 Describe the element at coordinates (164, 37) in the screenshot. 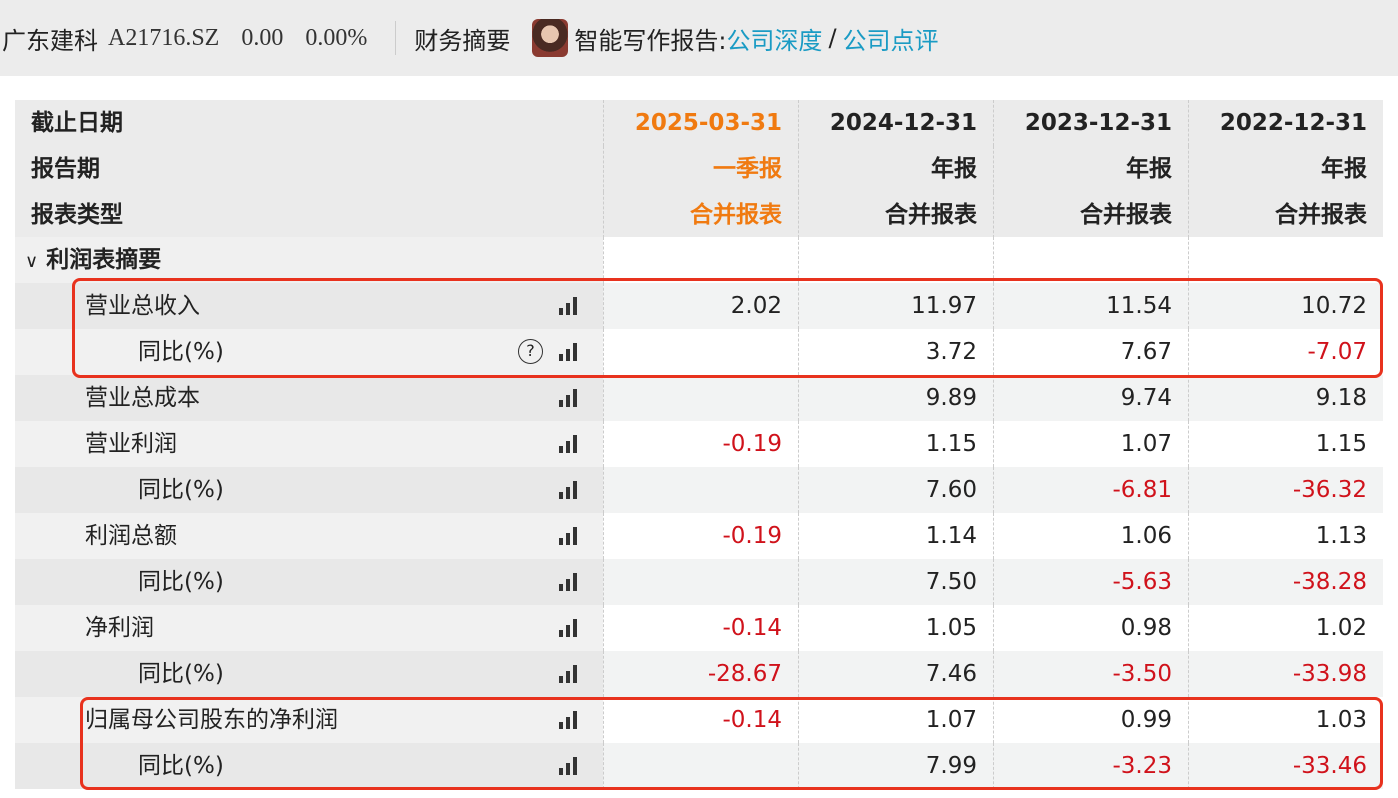

I see `stock-code: A21716.SZ` at that location.